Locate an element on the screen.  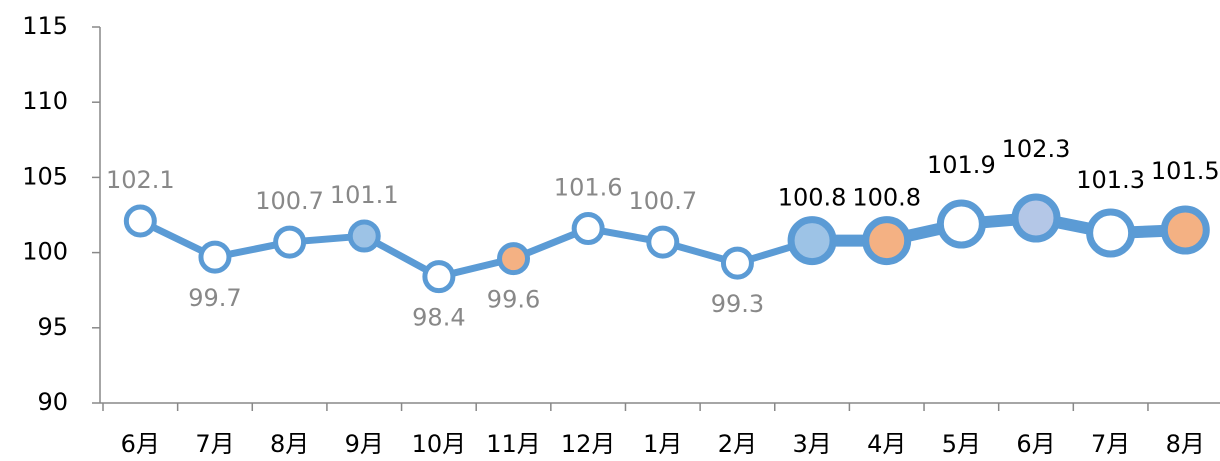
x-tick-label: 3月 is located at coordinates (811, 444).